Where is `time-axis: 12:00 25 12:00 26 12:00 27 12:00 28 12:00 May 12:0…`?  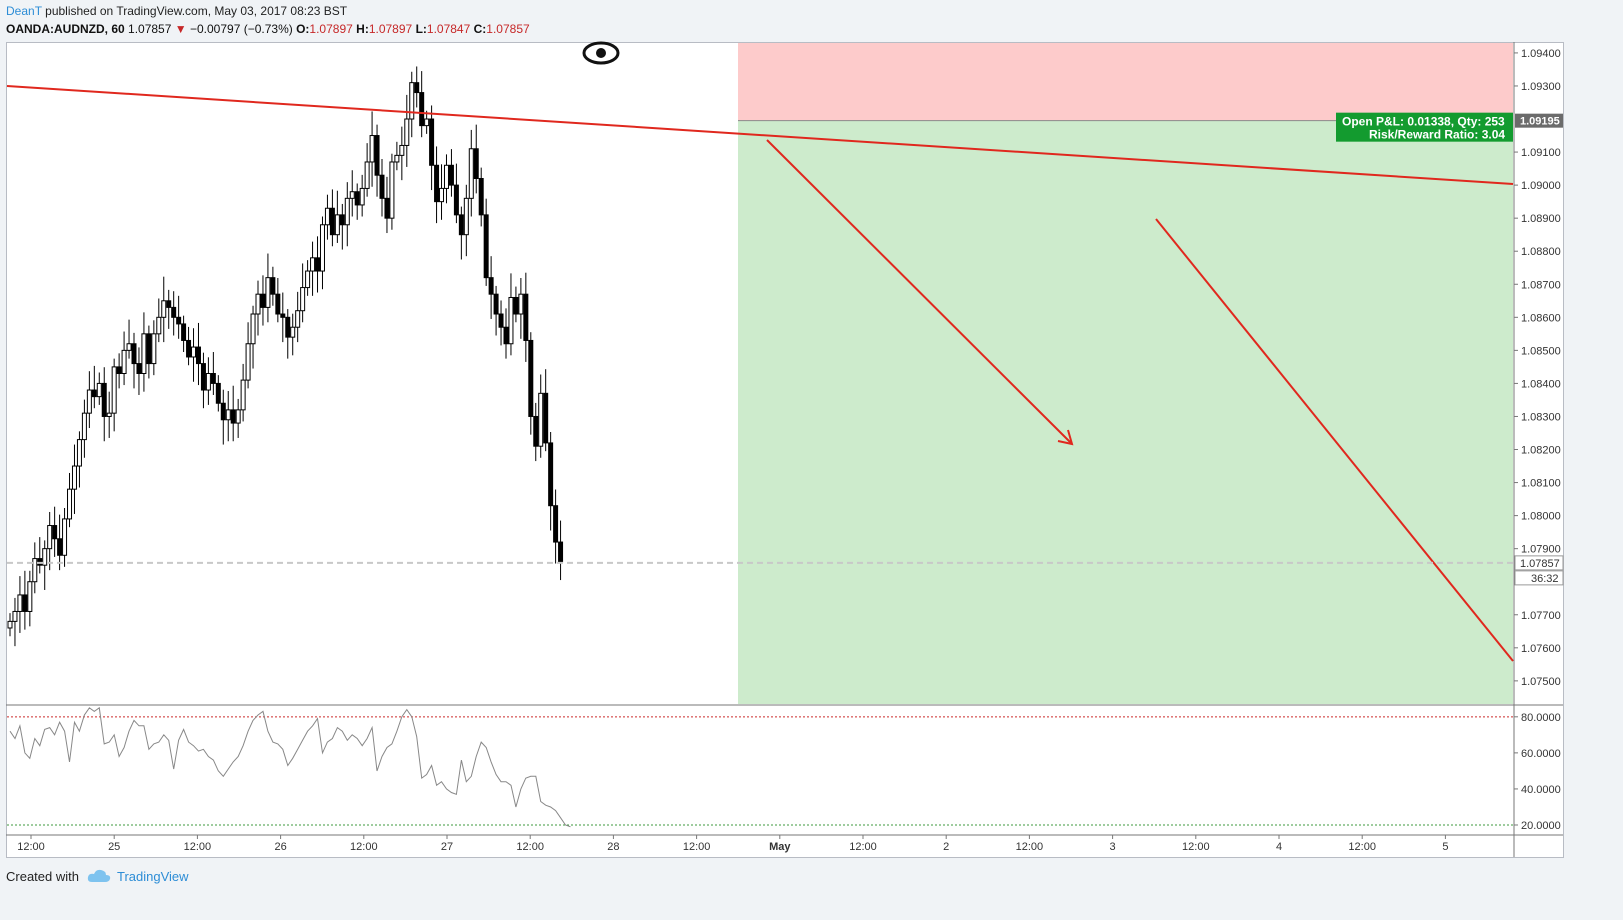 time-axis: 12:00 25 12:00 26 12:00 27 12:00 28 12:00 May 12:0… is located at coordinates (732, 844).